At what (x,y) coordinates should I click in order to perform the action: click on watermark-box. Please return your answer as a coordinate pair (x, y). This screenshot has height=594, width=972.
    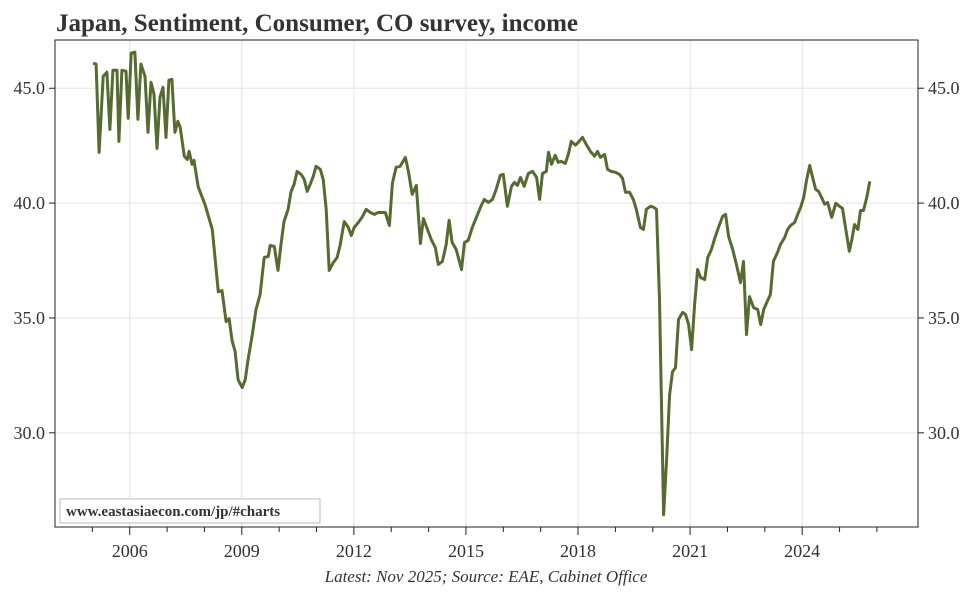
    Looking at the image, I should click on (190, 511).